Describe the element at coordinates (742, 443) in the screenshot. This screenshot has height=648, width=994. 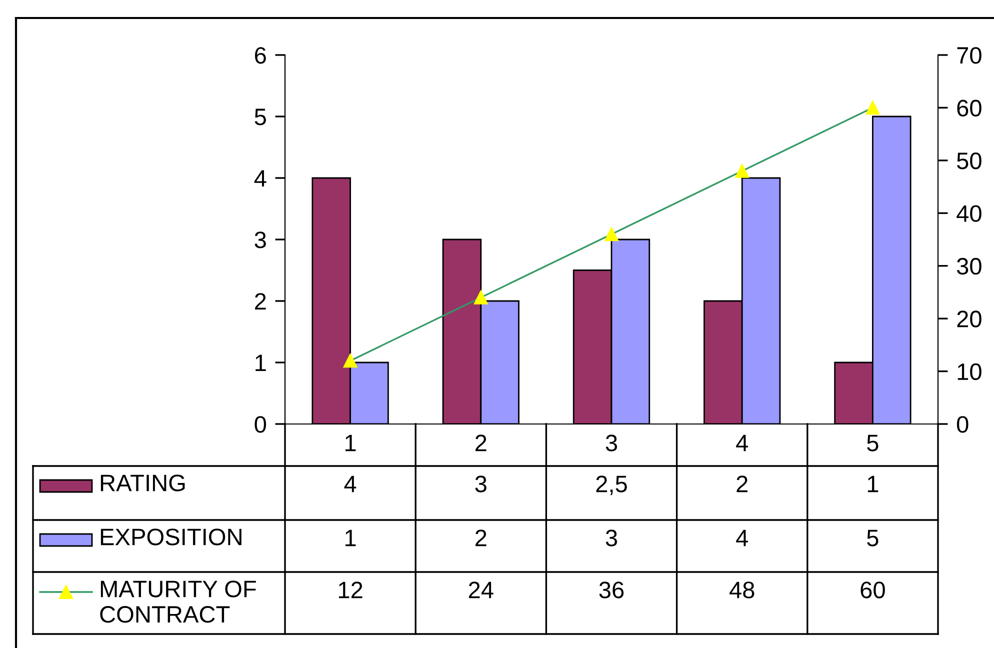
I see `x-tick-label: 4` at that location.